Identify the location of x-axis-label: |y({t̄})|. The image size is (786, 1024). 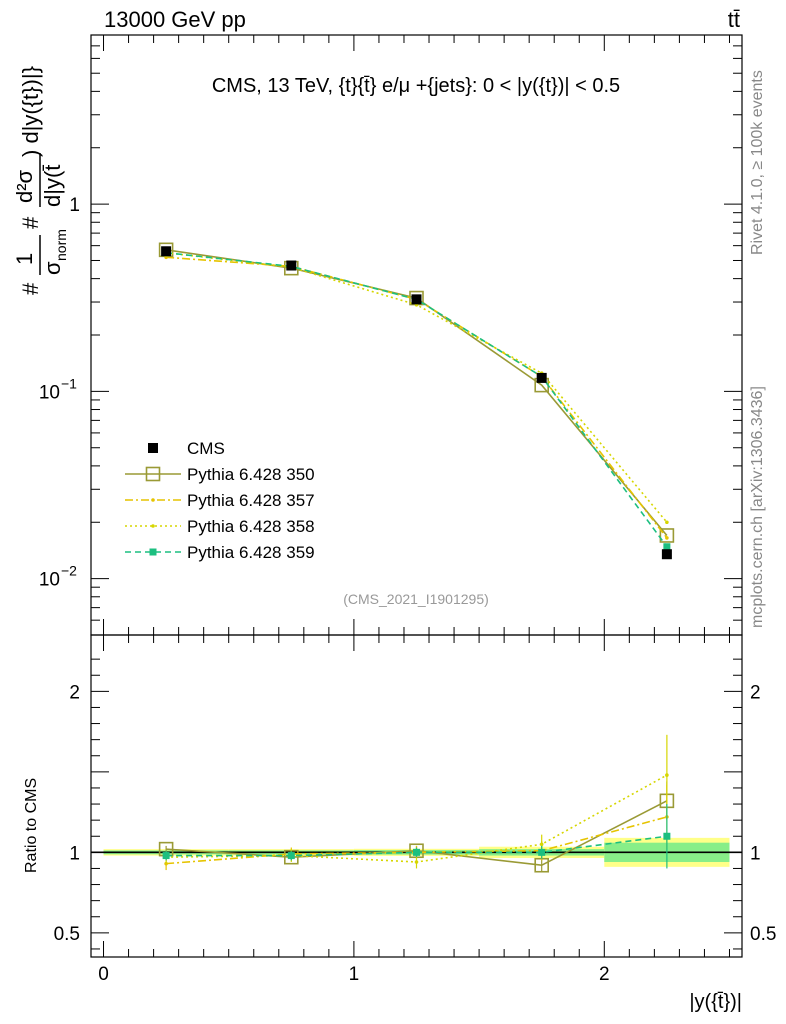
(715, 1002).